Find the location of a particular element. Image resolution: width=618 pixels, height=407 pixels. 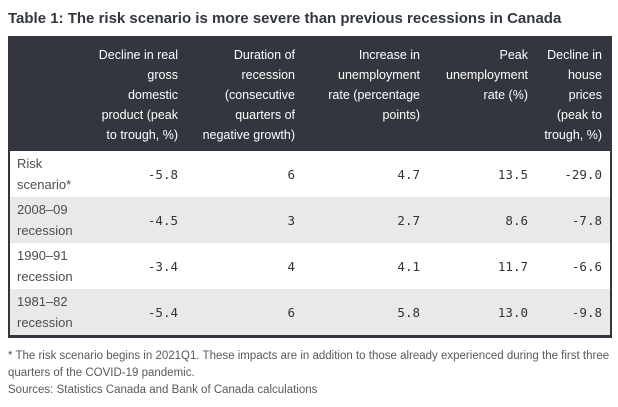

table-cell: -5.4 is located at coordinates (162, 312).